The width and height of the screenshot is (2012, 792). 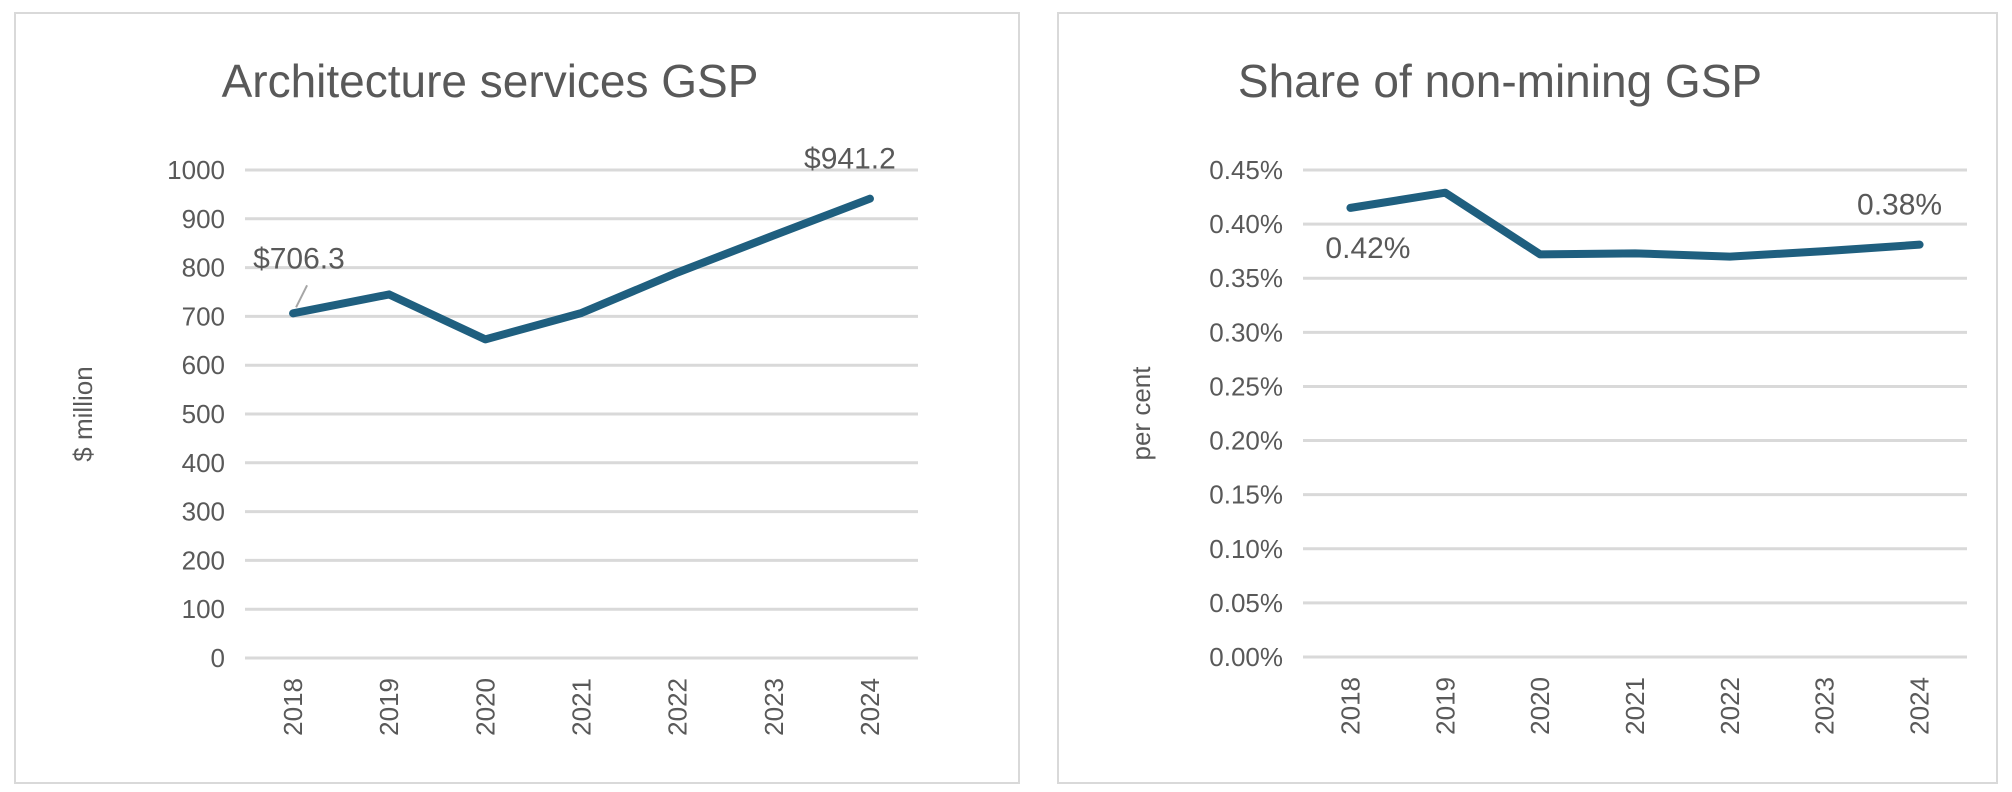 What do you see at coordinates (203, 512) in the screenshot?
I see `y-tick-label: 300` at bounding box center [203, 512].